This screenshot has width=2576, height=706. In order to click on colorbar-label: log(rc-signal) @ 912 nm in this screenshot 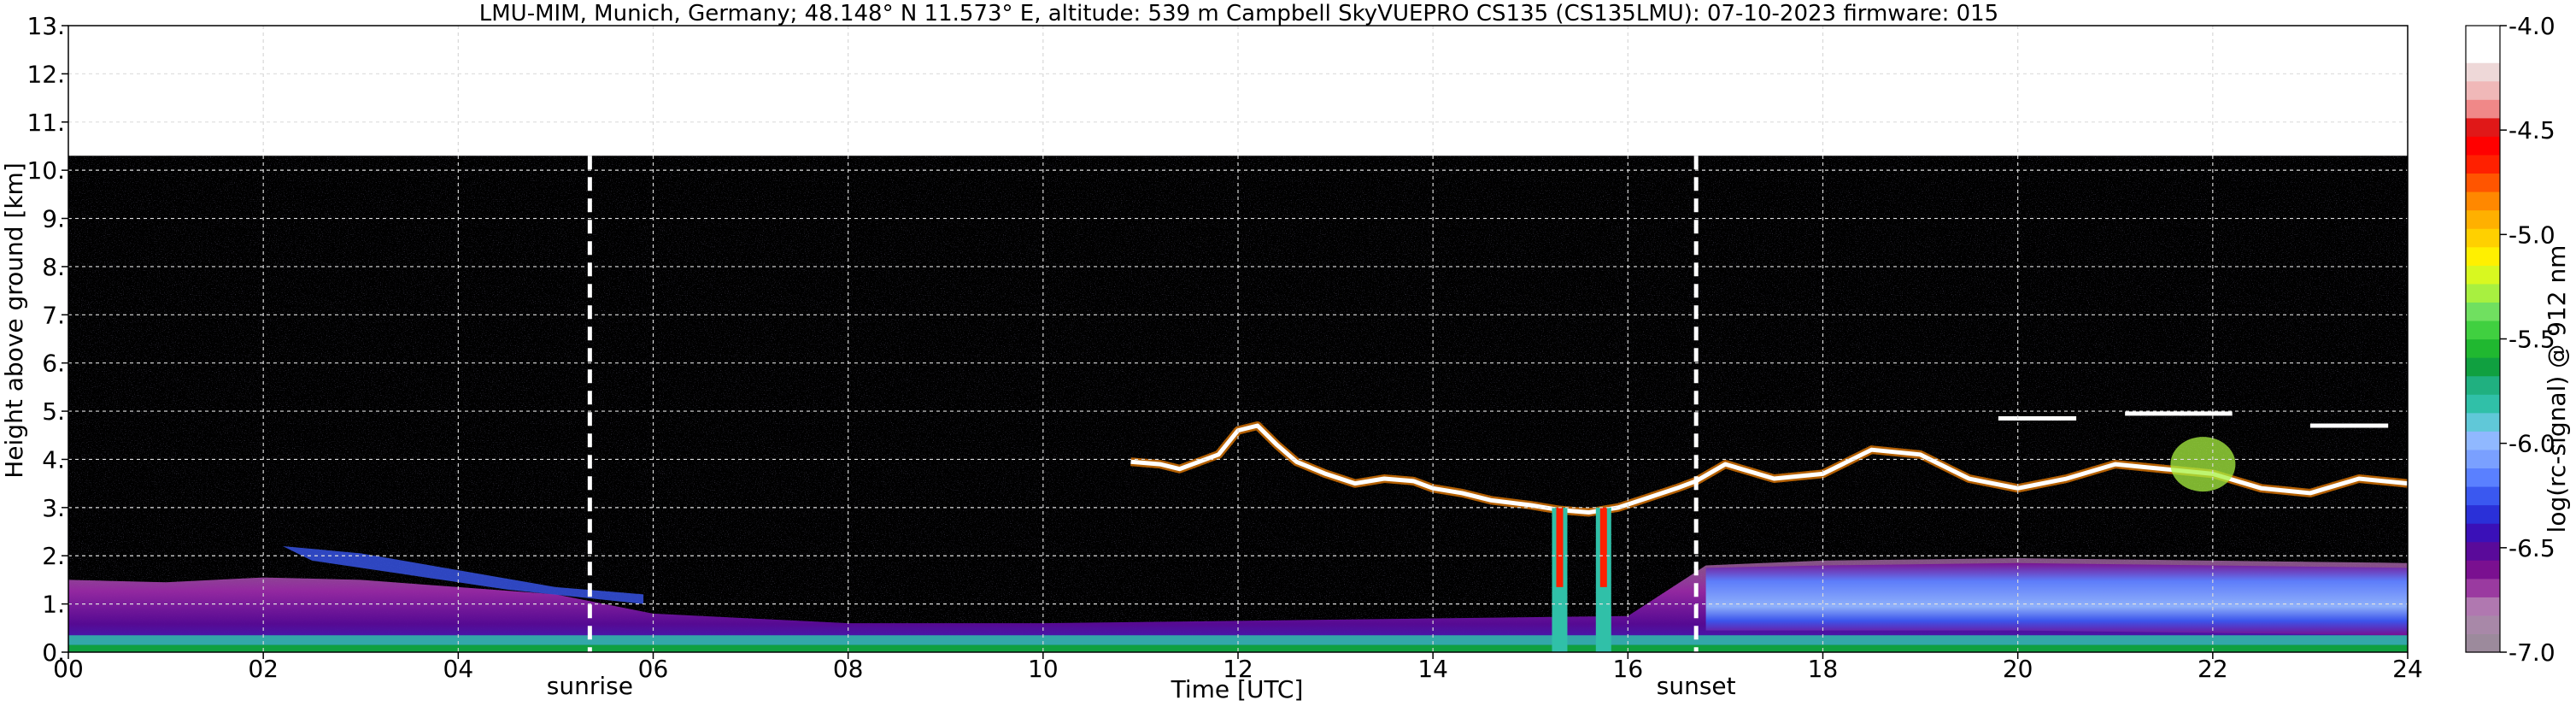, I will do `click(2557, 389)`.